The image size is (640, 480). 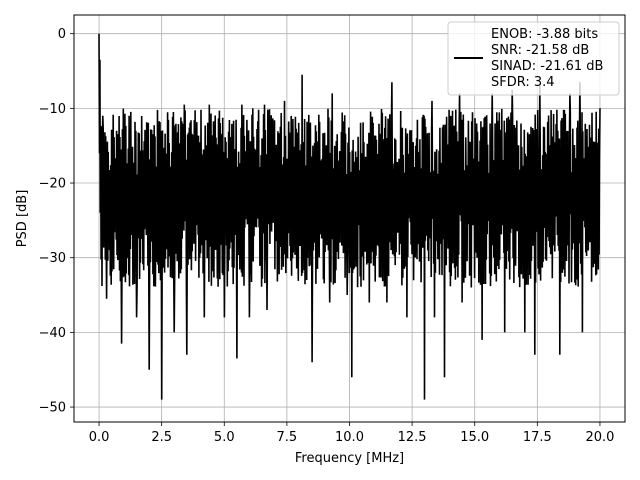 What do you see at coordinates (52, 184) in the screenshot?
I see `y-tick-label: −20` at bounding box center [52, 184].